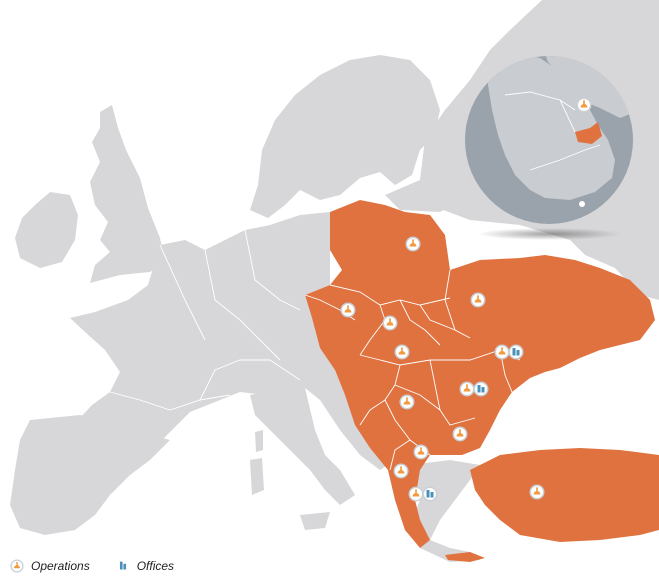 This screenshot has width=659, height=582. Describe the element at coordinates (586, 87) in the screenshot. I see `inset-iran-land` at that location.